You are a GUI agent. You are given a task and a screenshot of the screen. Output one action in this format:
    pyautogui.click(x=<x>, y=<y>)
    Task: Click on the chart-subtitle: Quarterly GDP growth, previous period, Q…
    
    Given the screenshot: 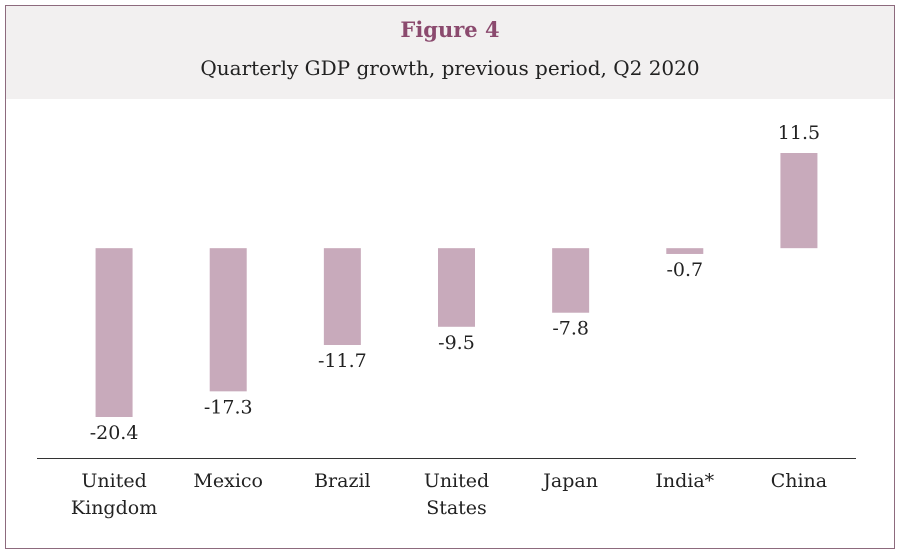 What is the action you would take?
    pyautogui.click(x=449, y=68)
    